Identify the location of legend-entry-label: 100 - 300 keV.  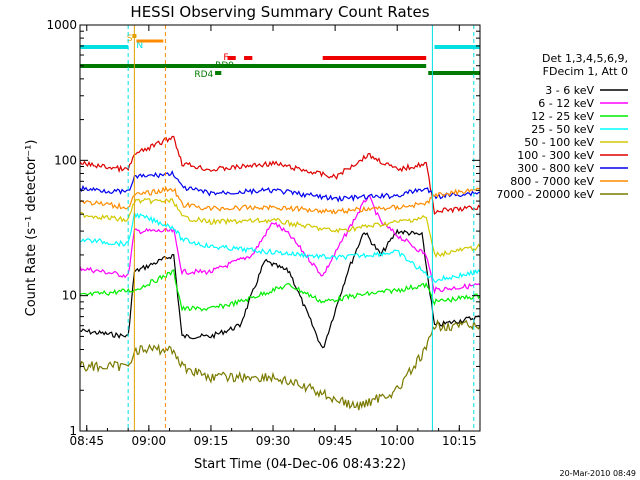
(555, 155).